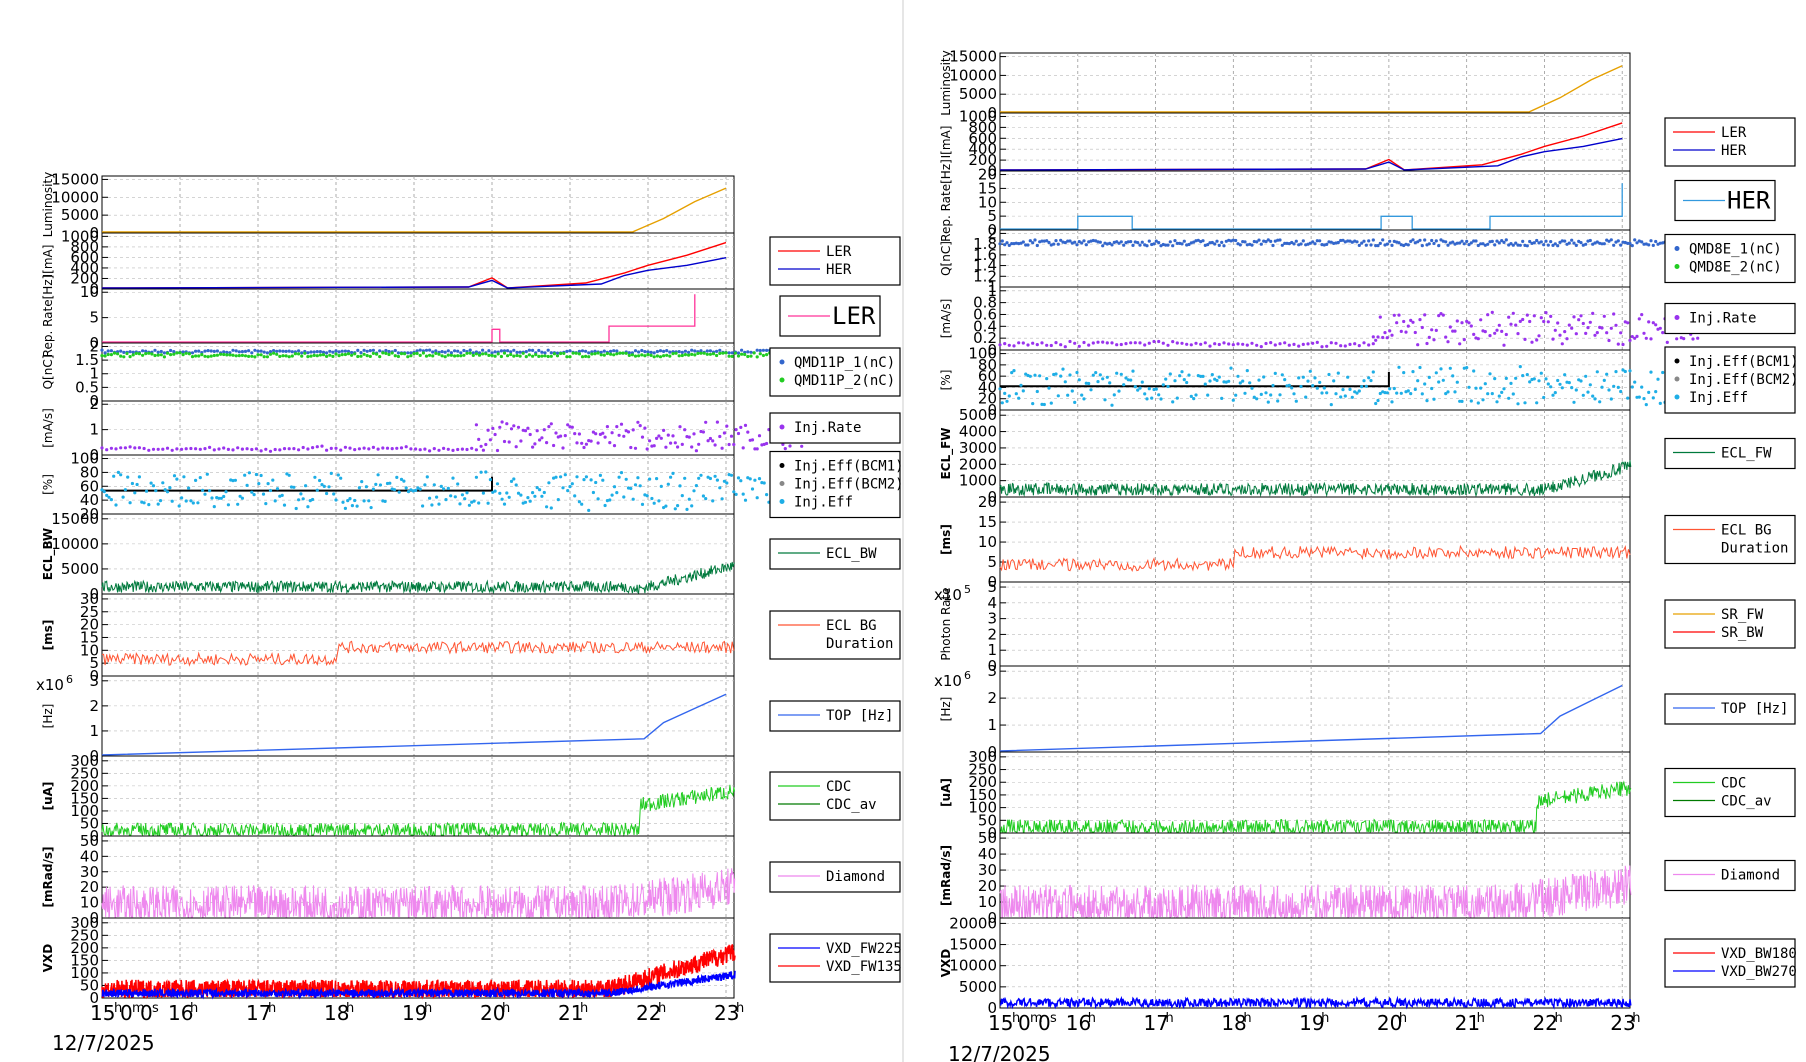 This screenshot has height=1062, width=1806. I want to click on legend-label: HER, so click(1749, 201).